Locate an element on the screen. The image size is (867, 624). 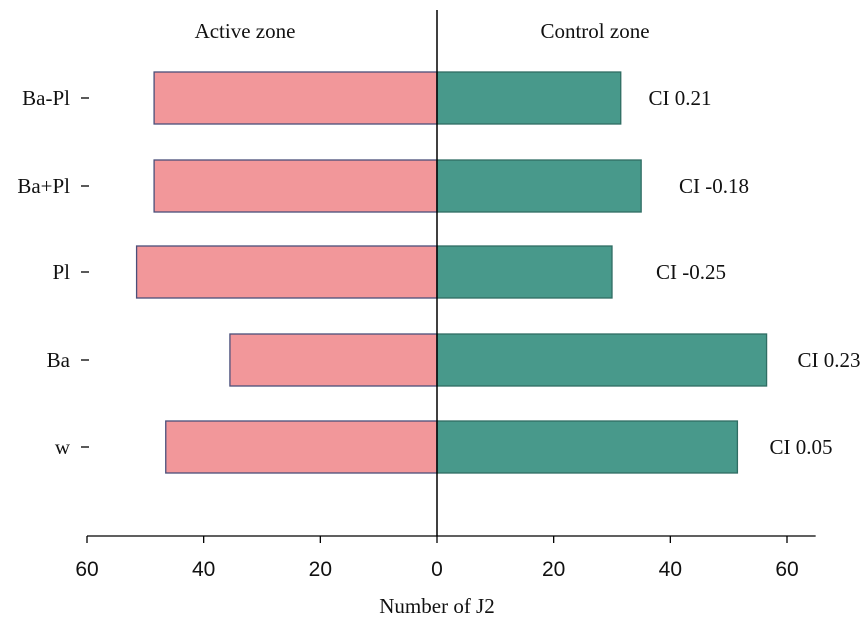
bar-control-ba-pl is located at coordinates (529, 98).